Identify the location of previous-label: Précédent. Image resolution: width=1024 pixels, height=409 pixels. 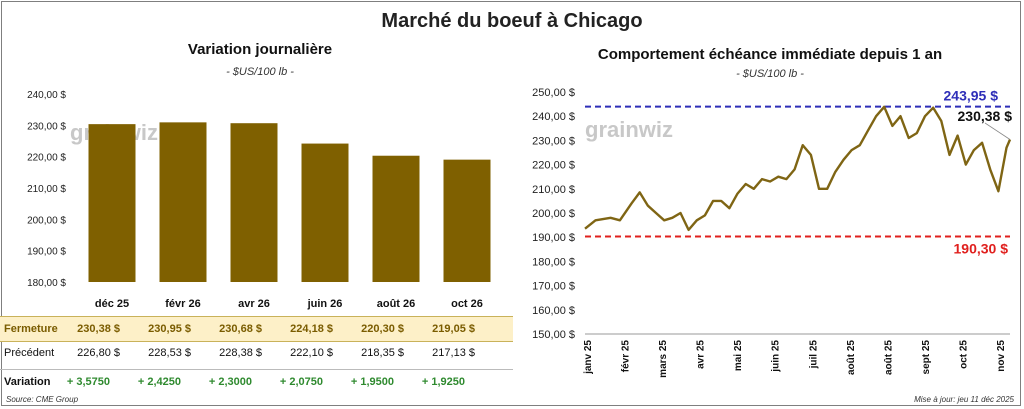
(29, 353).